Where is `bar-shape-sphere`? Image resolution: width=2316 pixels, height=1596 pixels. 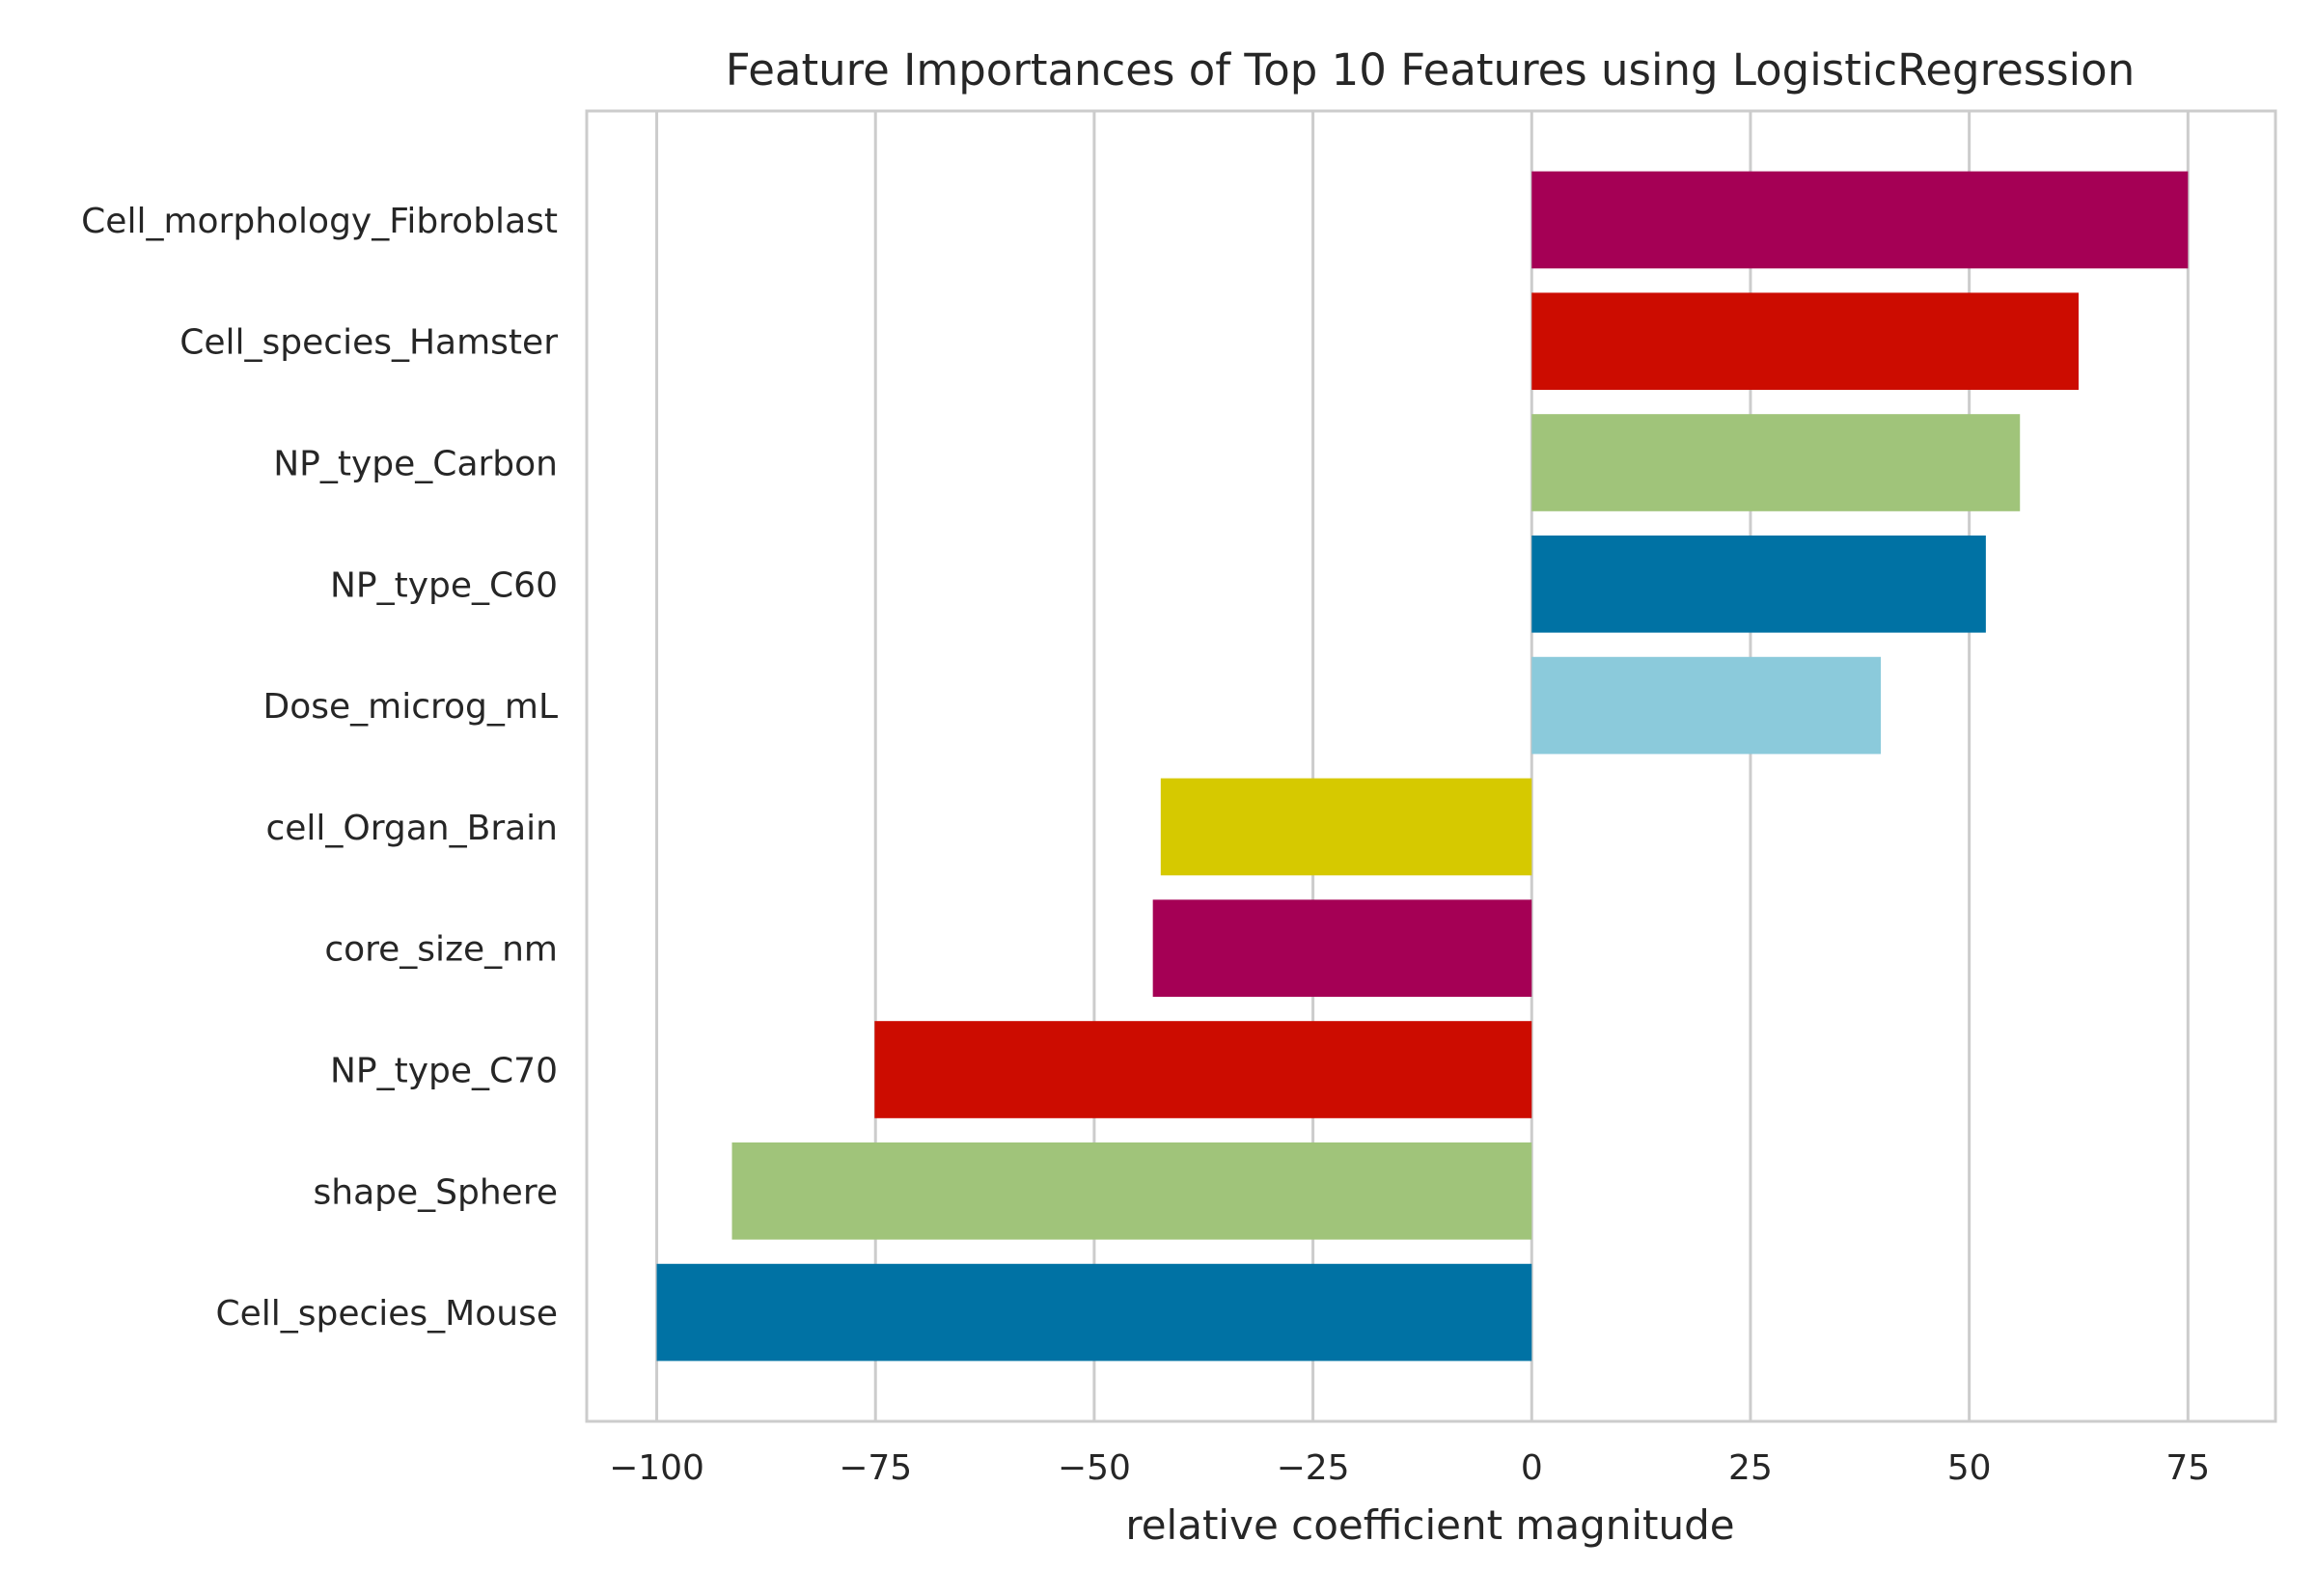 bar-shape-sphere is located at coordinates (1131, 1191).